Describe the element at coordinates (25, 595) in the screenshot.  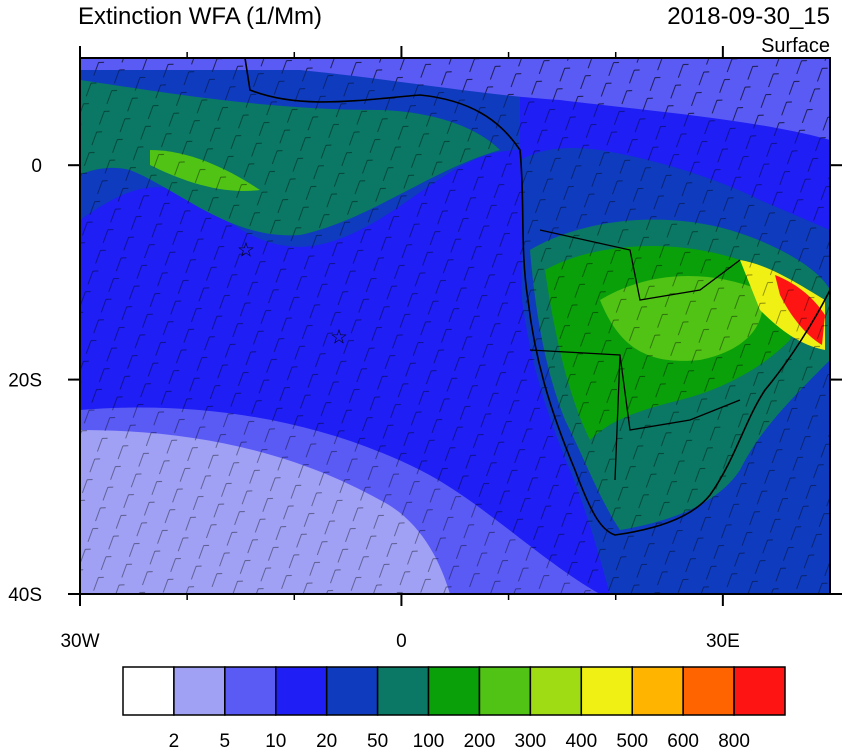
I see `y-tick-label: 40S` at that location.